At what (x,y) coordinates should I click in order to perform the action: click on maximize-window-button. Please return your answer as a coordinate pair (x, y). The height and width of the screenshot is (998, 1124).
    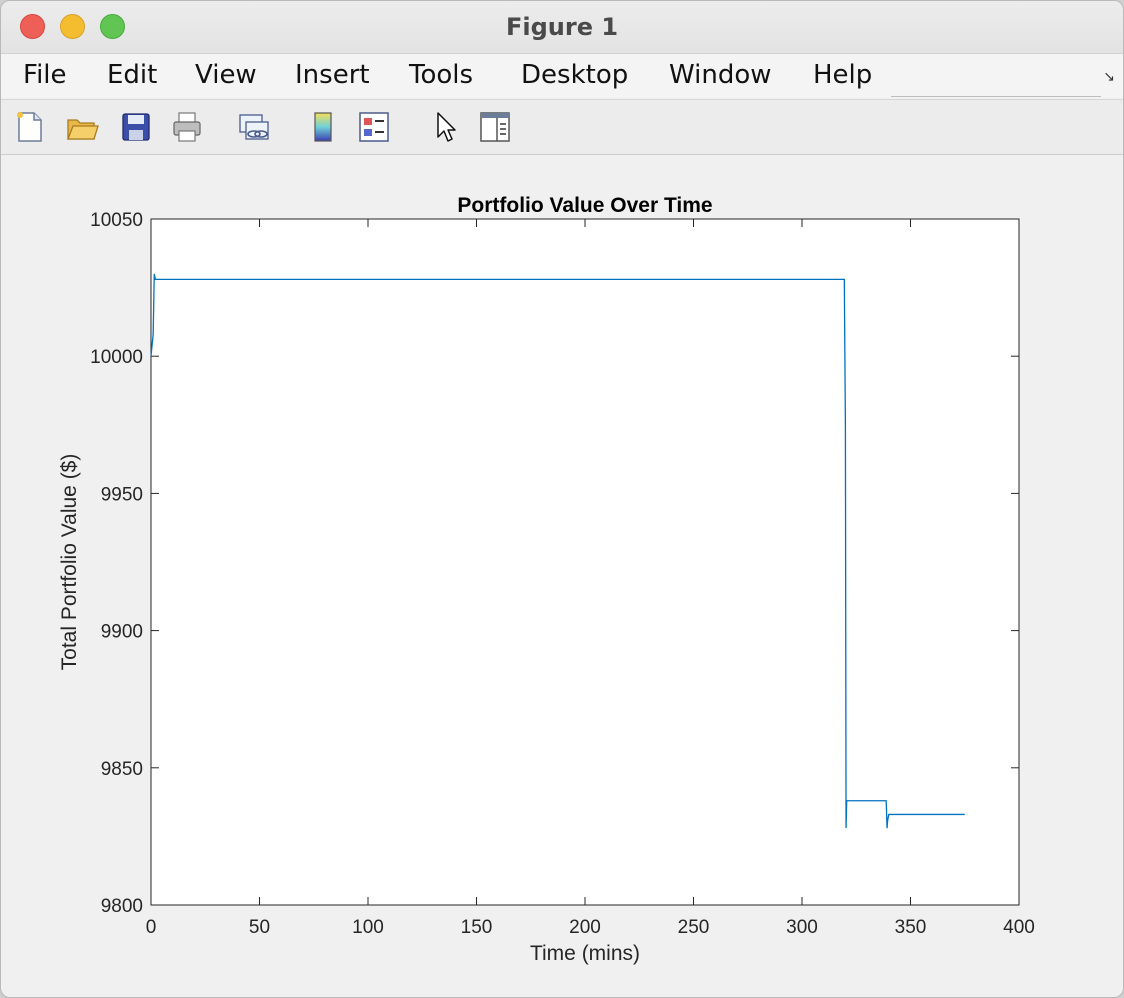
    Looking at the image, I should click on (112, 26).